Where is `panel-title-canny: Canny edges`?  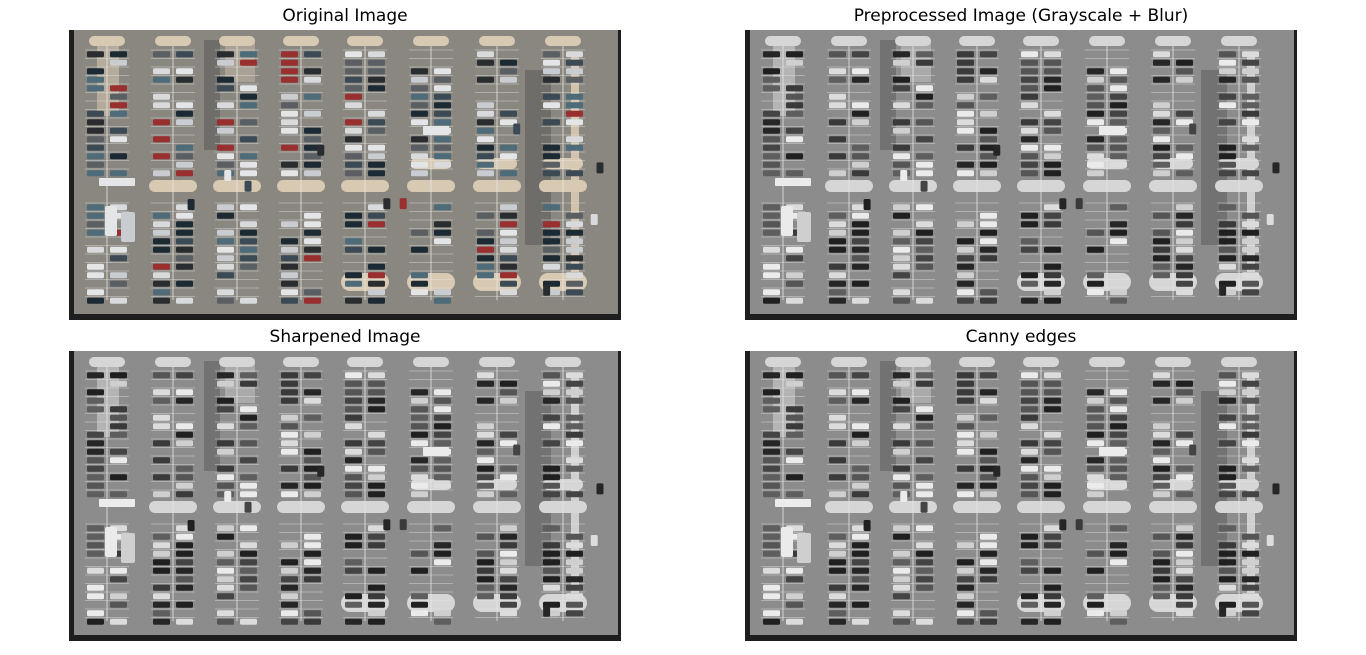
panel-title-canny: Canny edges is located at coordinates (1021, 337).